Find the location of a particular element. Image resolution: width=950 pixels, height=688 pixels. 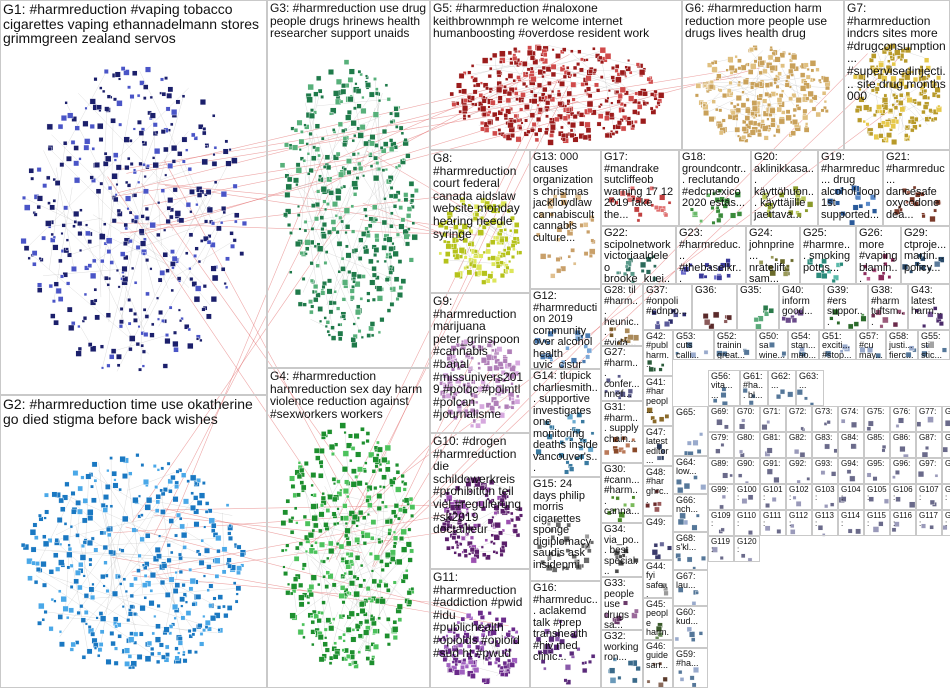

group-box-g92: G92: is located at coordinates (799, 471).